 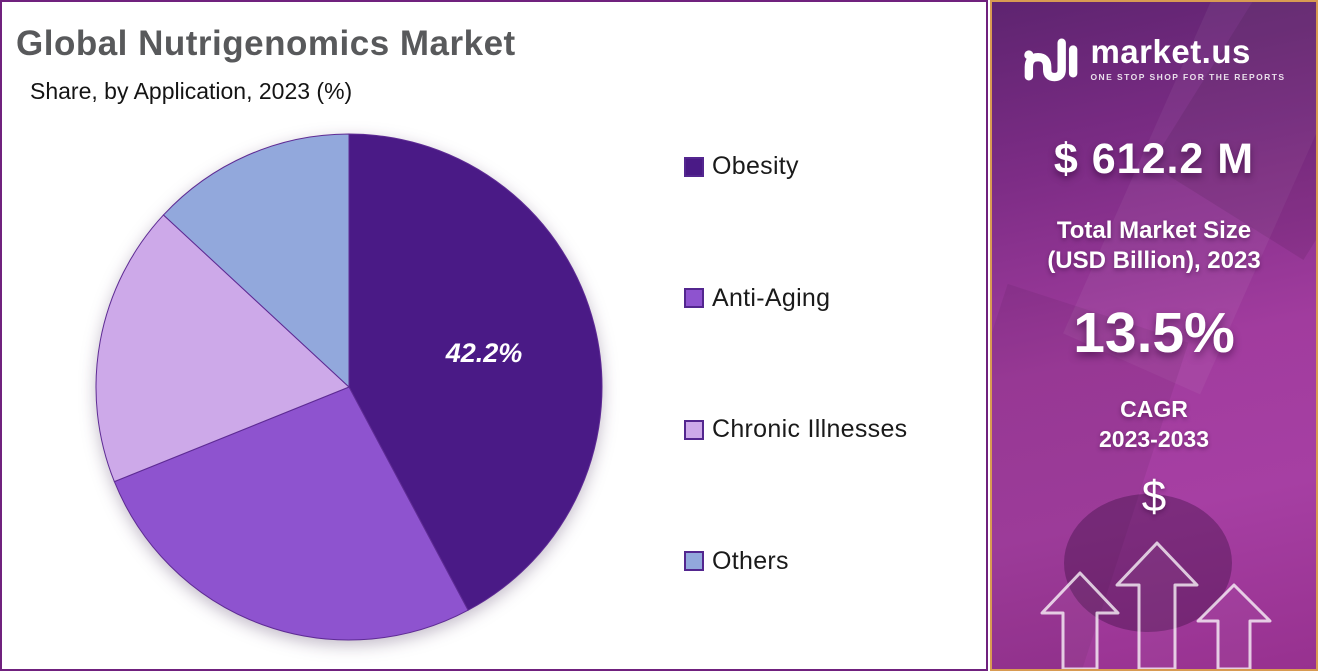 I want to click on dollar-icon: $, so click(x=1154, y=496).